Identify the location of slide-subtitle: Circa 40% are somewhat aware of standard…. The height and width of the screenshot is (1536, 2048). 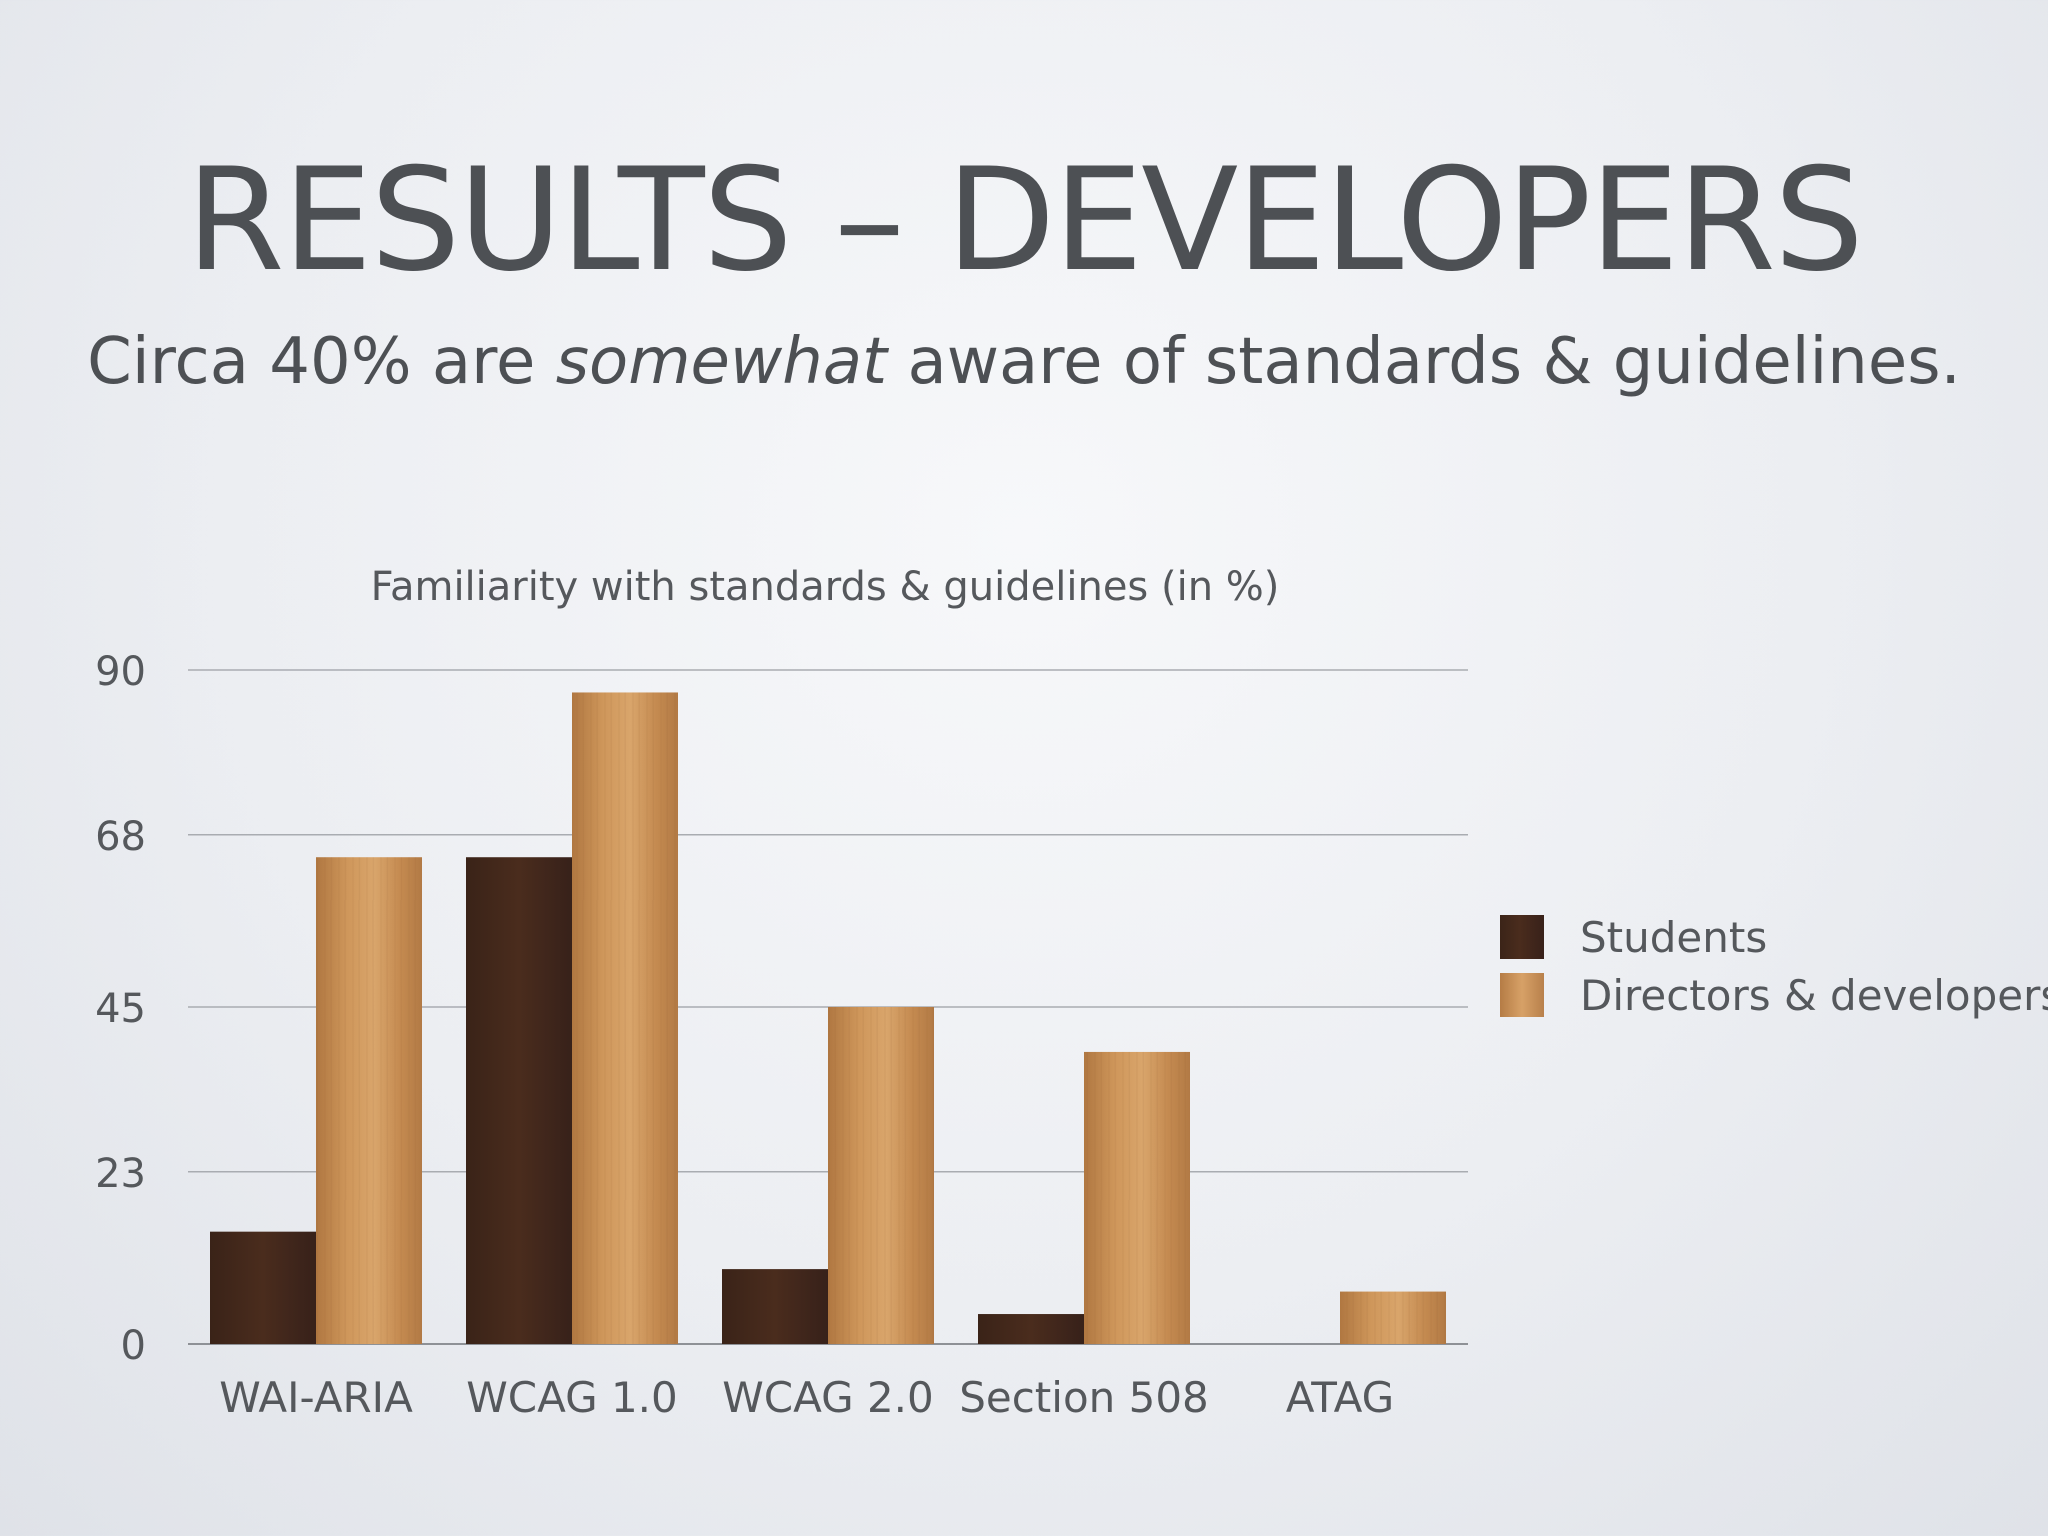
(1024, 362).